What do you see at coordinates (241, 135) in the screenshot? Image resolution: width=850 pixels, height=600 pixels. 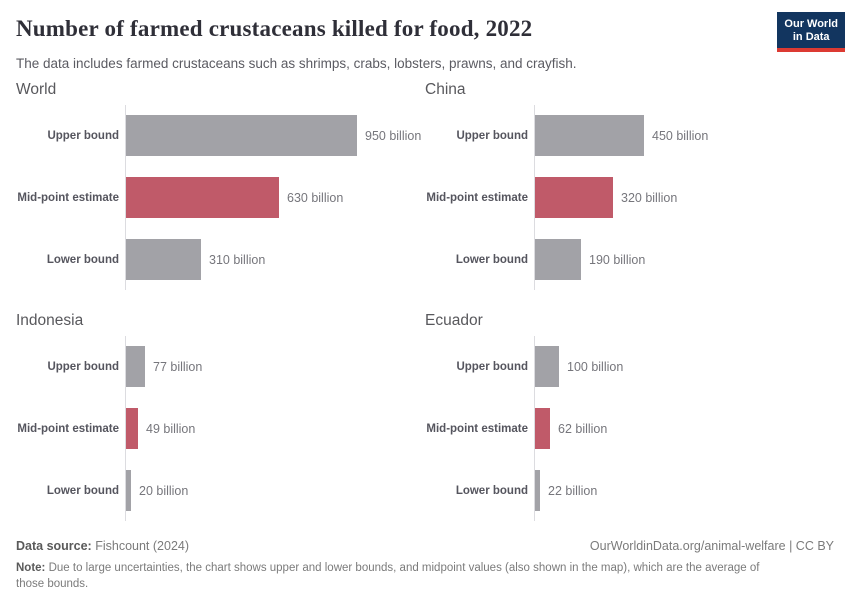 I see `bar-world-upper-bound` at bounding box center [241, 135].